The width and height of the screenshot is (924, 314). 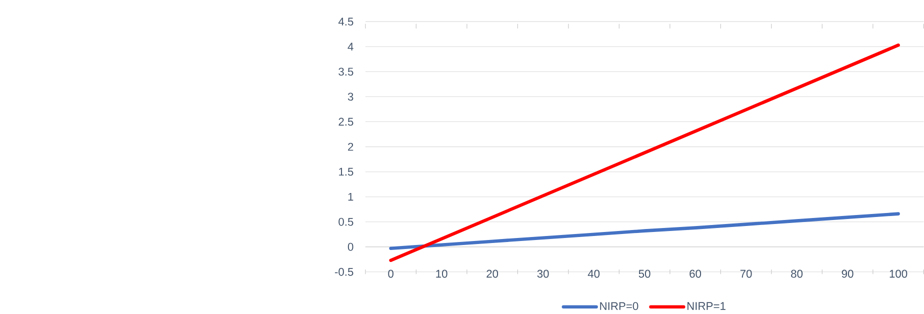 I want to click on y-tick-label: 1, so click(x=351, y=196).